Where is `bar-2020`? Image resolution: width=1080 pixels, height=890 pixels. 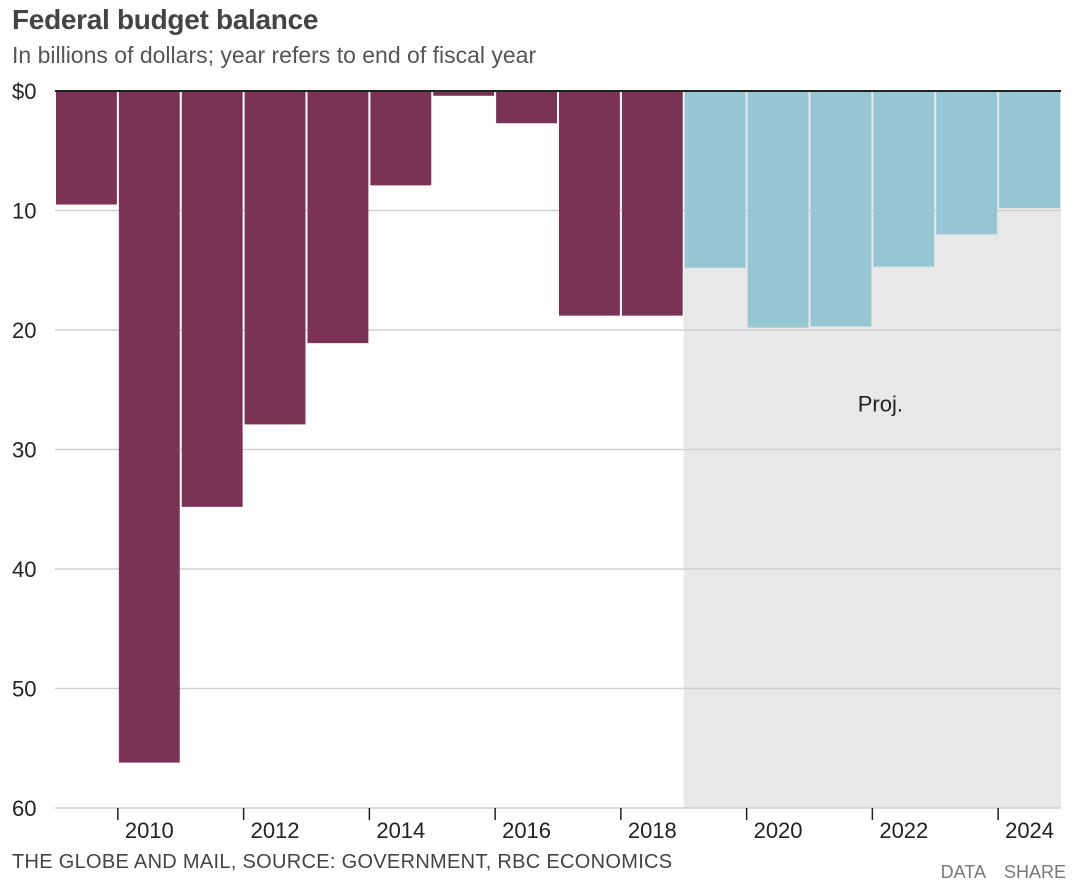
bar-2020 is located at coordinates (778, 209).